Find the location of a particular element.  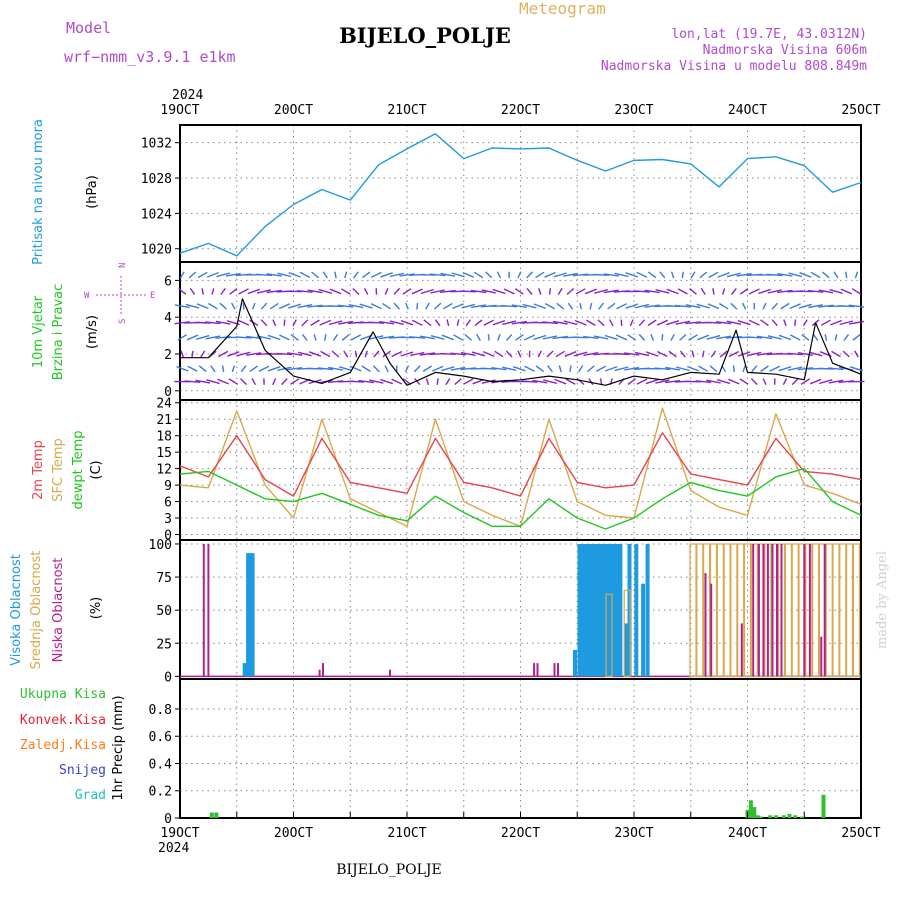

altitude-label: Nadmorska Visina 606m is located at coordinates (785, 50).